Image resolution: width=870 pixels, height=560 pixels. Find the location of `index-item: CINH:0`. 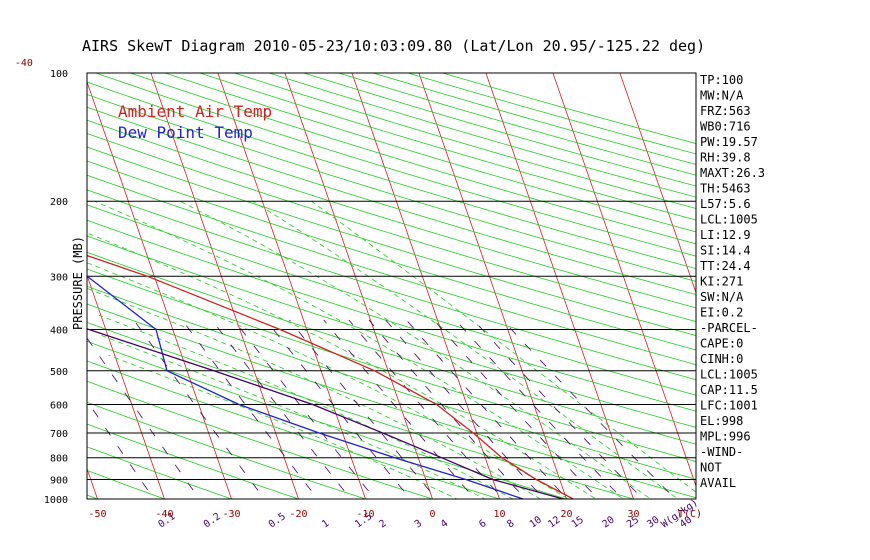

index-item: CINH:0 is located at coordinates (721, 359).